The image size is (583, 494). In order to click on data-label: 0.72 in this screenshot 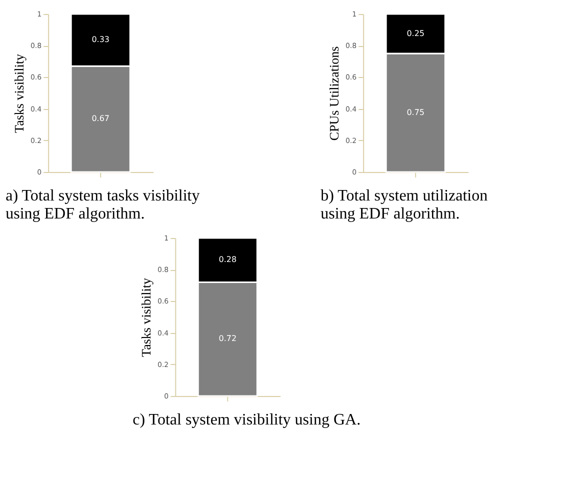, I will do `click(227, 339)`.